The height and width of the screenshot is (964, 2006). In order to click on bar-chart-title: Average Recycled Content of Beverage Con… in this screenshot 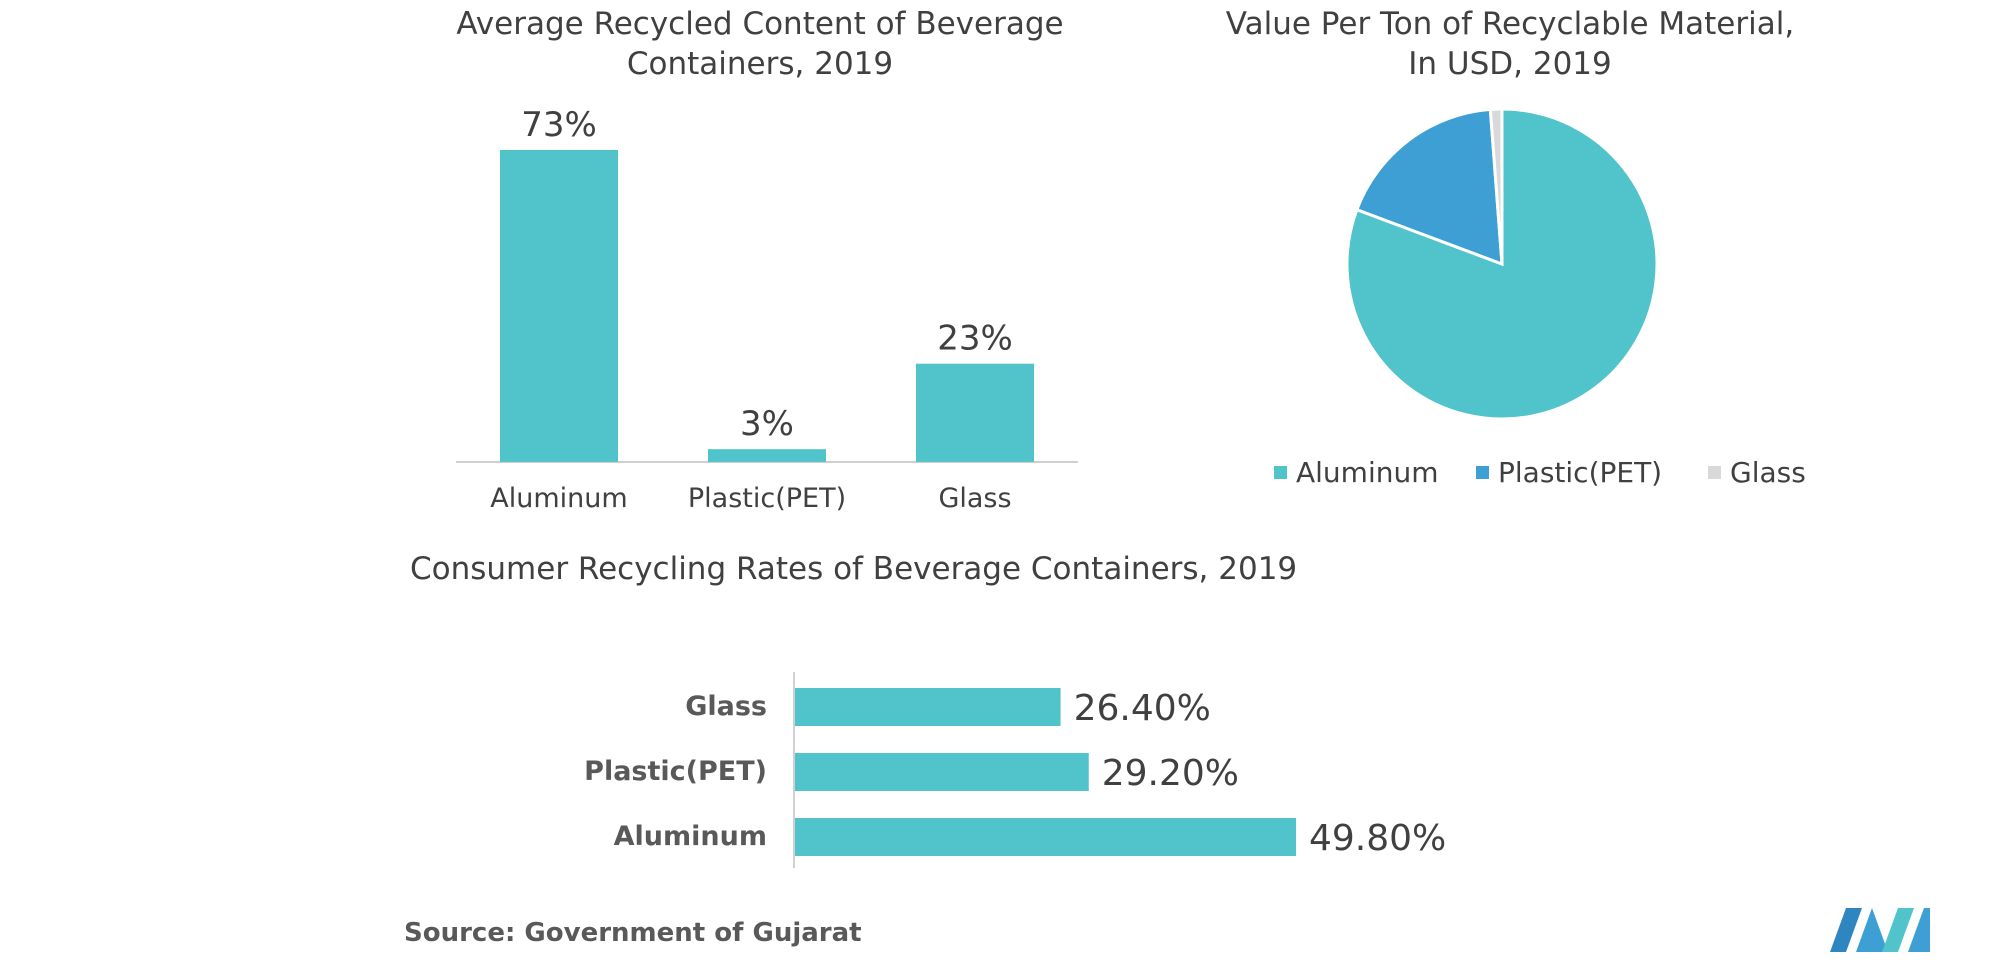, I will do `click(760, 44)`.